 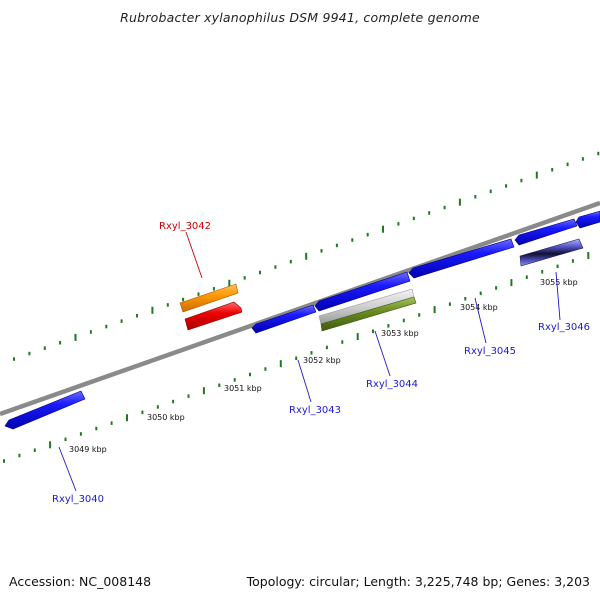 I want to click on gene-feature-orange, so click(x=209, y=298).